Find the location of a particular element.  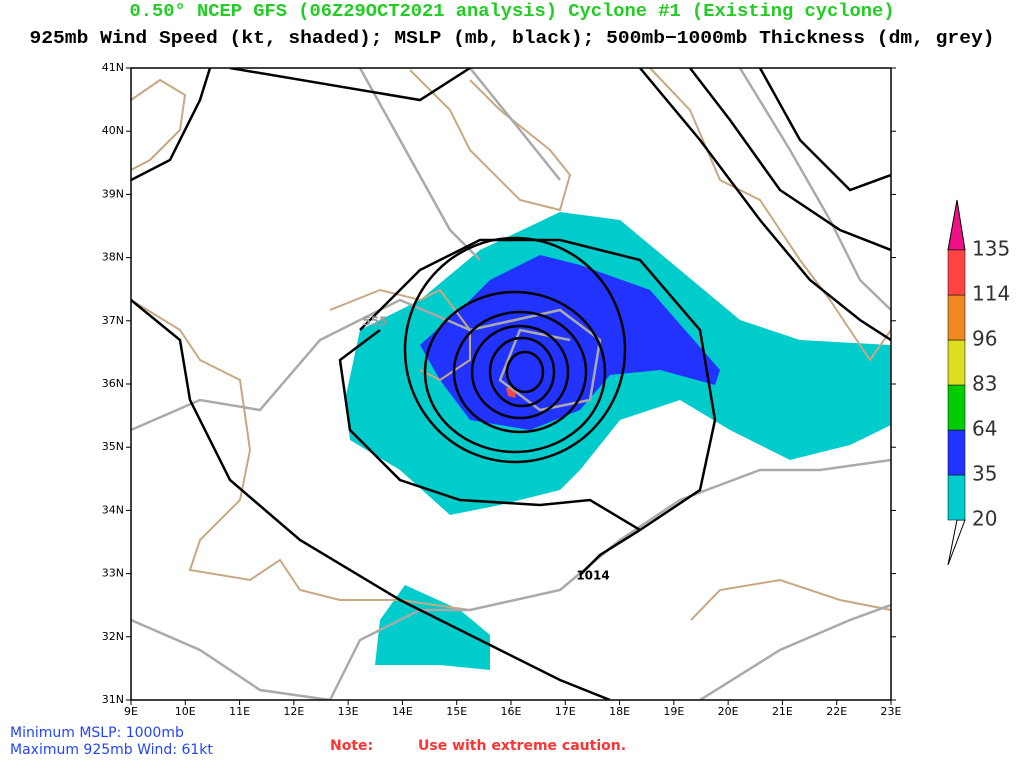

colorbar-label: 114 is located at coordinates (991, 294).